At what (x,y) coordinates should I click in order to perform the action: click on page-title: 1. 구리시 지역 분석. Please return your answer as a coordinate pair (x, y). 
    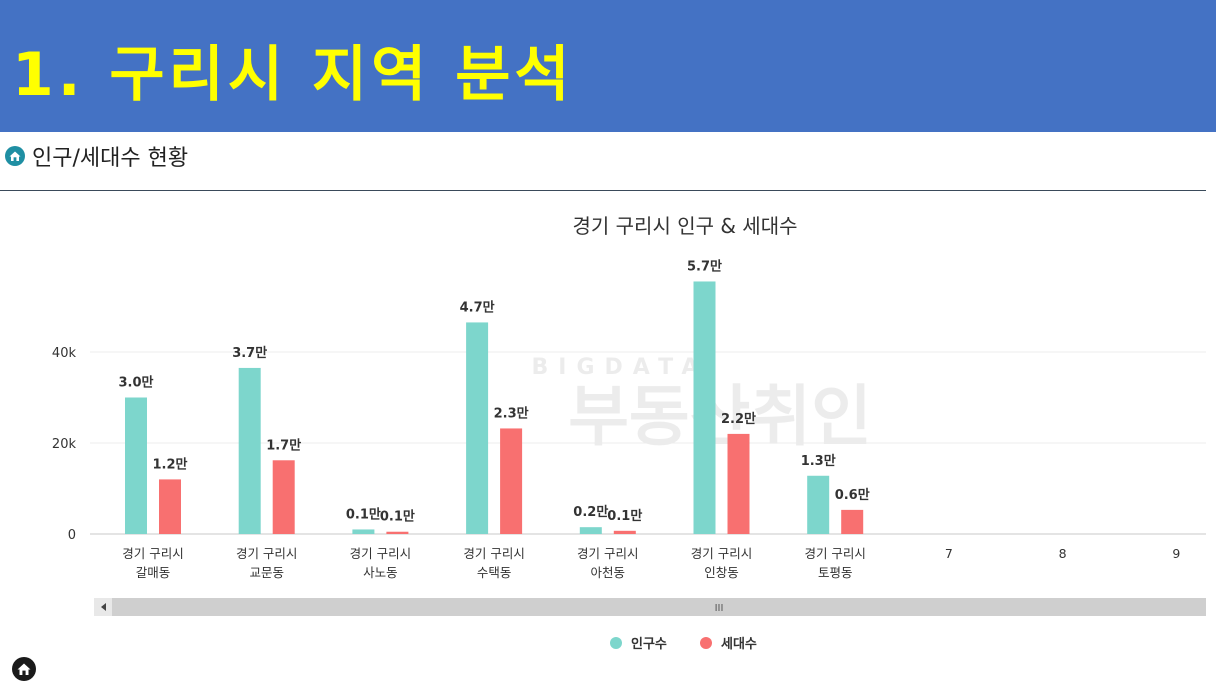
    Looking at the image, I should click on (293, 75).